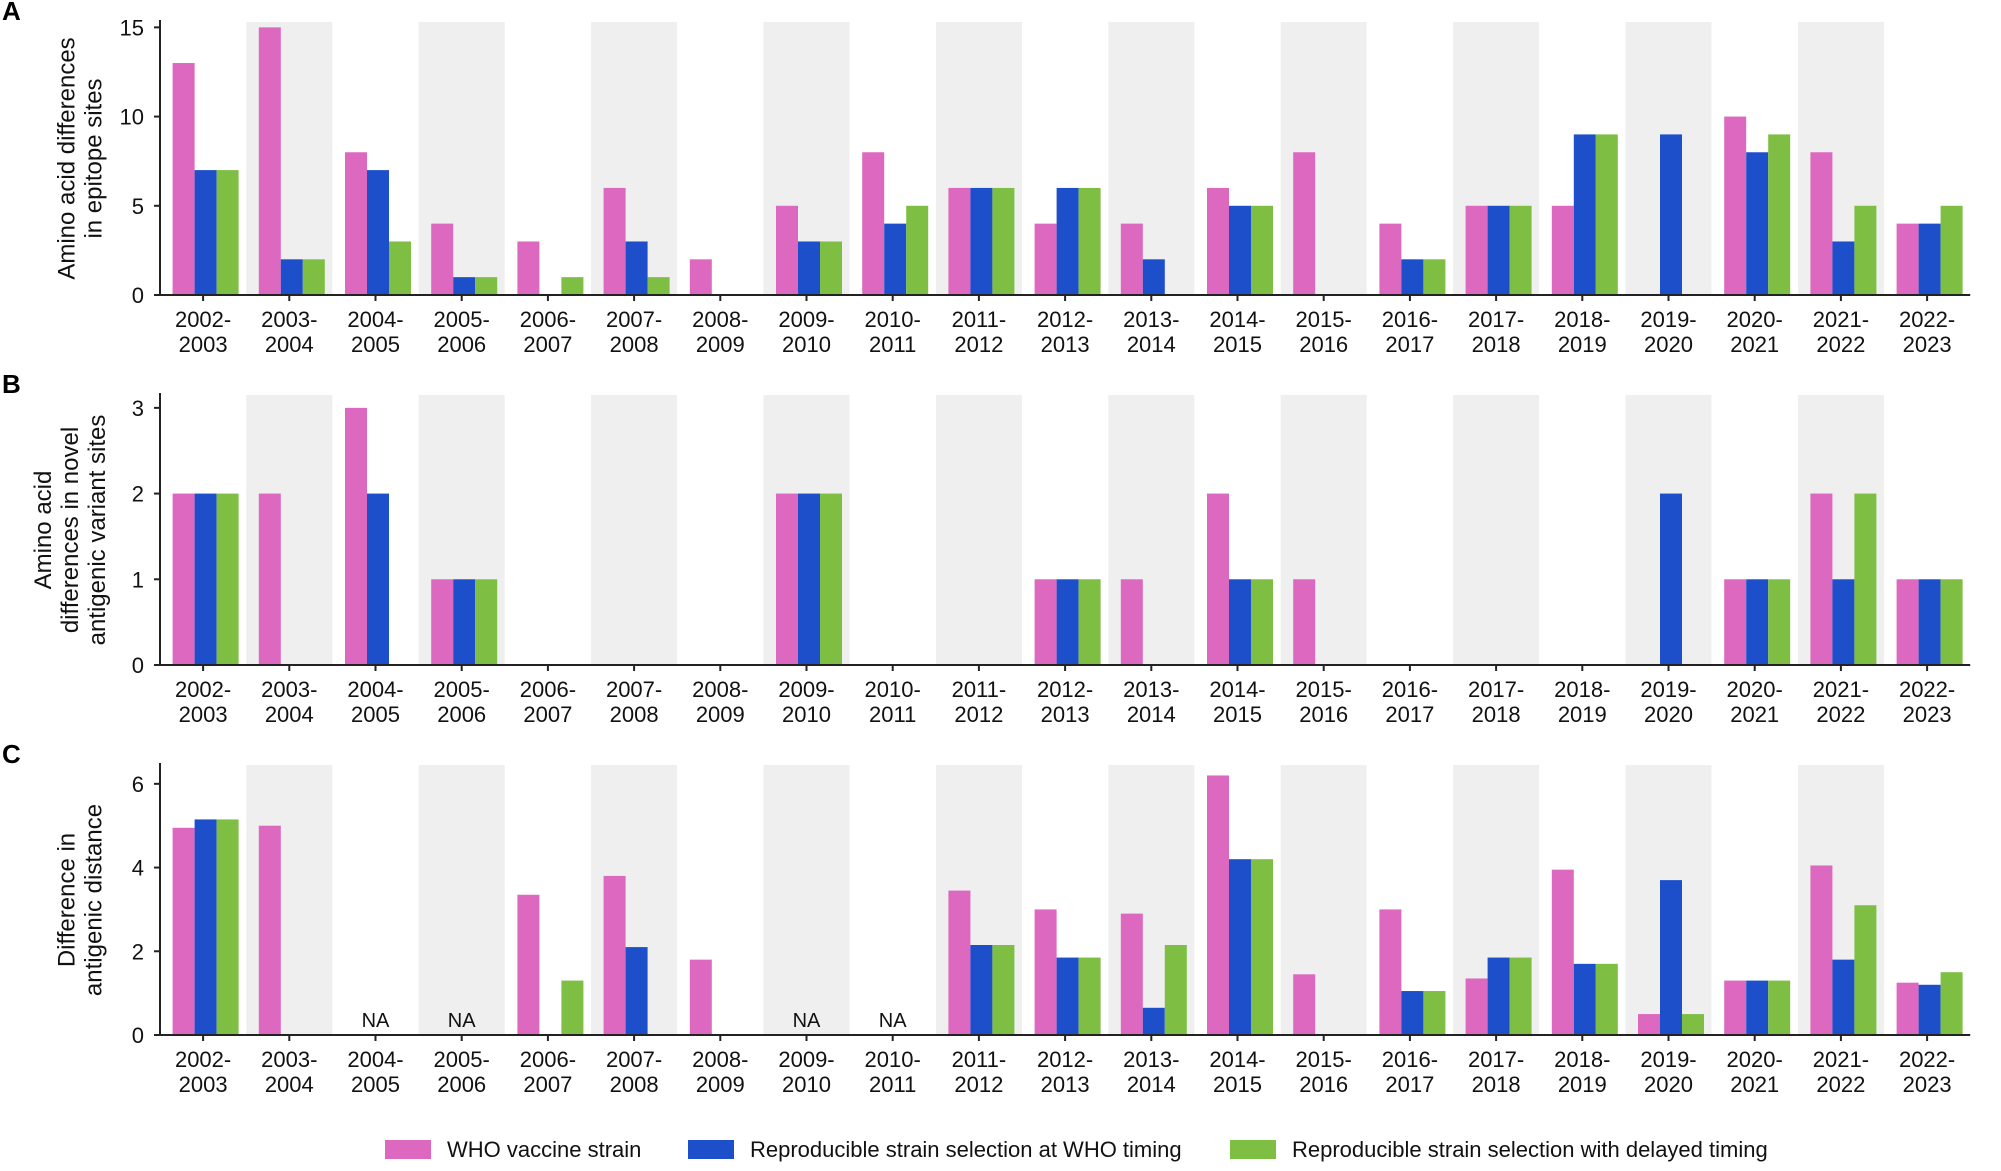 Image resolution: width=2001 pixels, height=1171 pixels. What do you see at coordinates (544, 1149) in the screenshot?
I see `legend-label-who: WHO vaccine strain` at bounding box center [544, 1149].